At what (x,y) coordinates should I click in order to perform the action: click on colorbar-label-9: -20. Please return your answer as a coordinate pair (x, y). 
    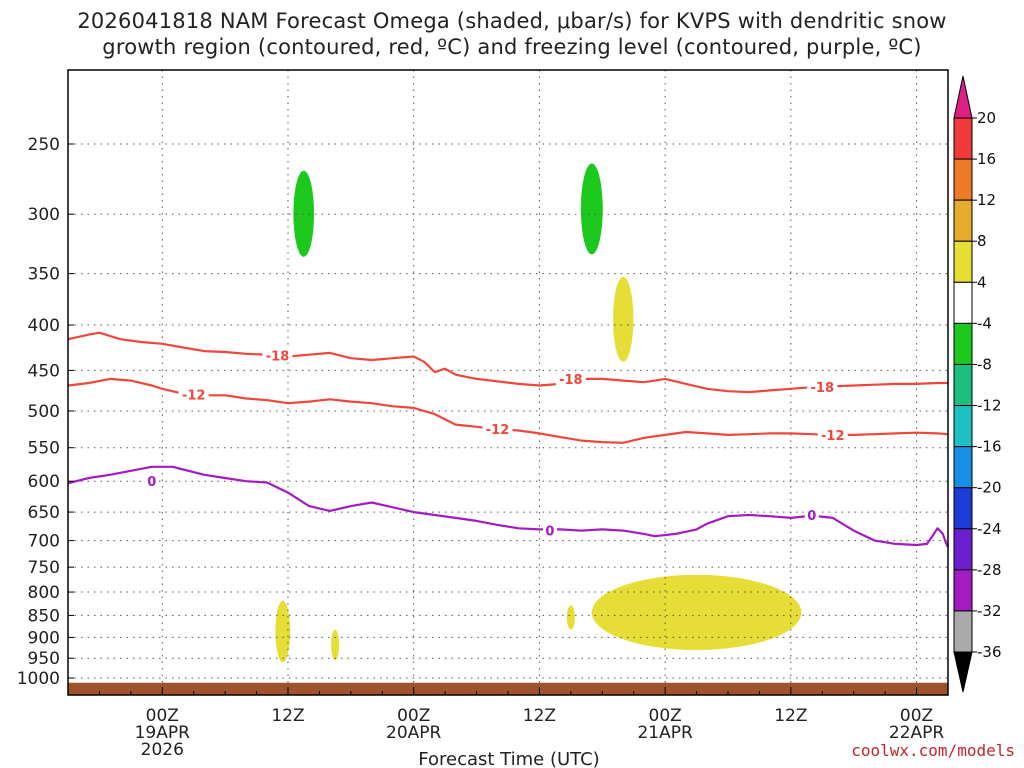
    Looking at the image, I should click on (989, 488).